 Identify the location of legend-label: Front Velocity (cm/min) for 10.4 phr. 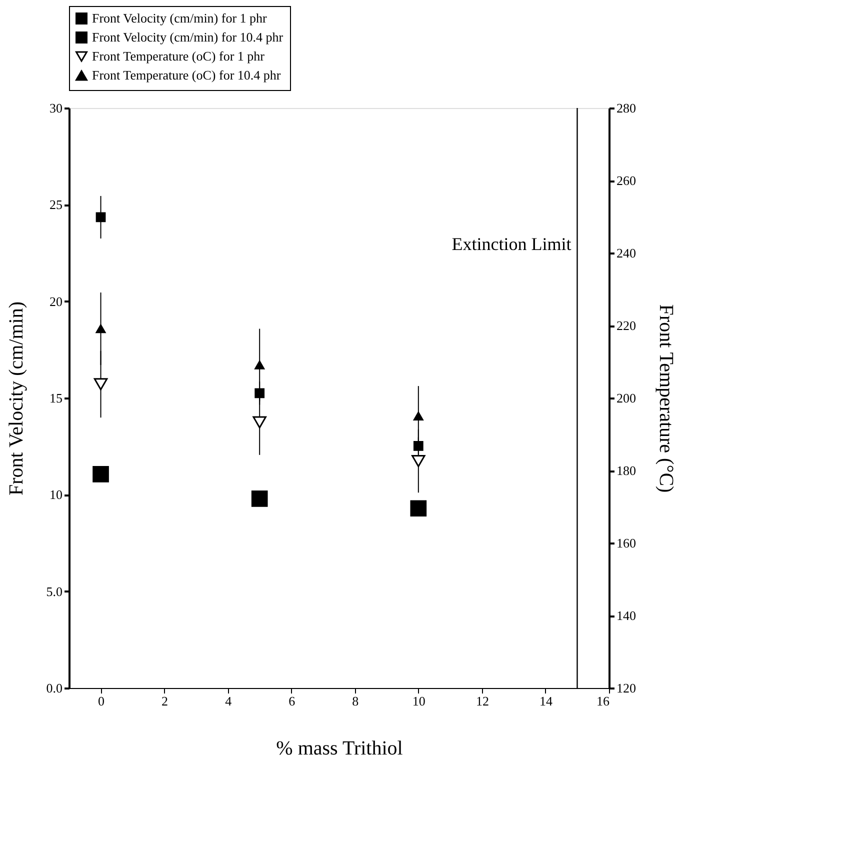
(188, 37).